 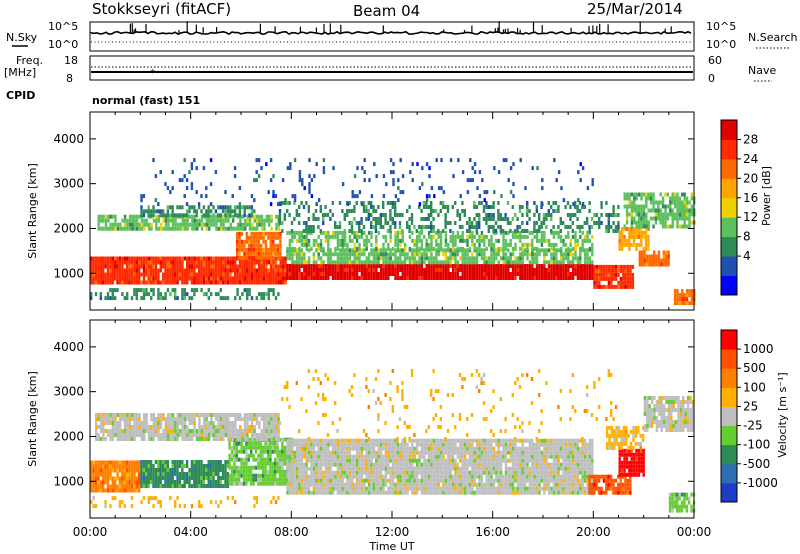 What do you see at coordinates (721, 44) in the screenshot?
I see `nsearch-tick-bottom: 10^0` at bounding box center [721, 44].